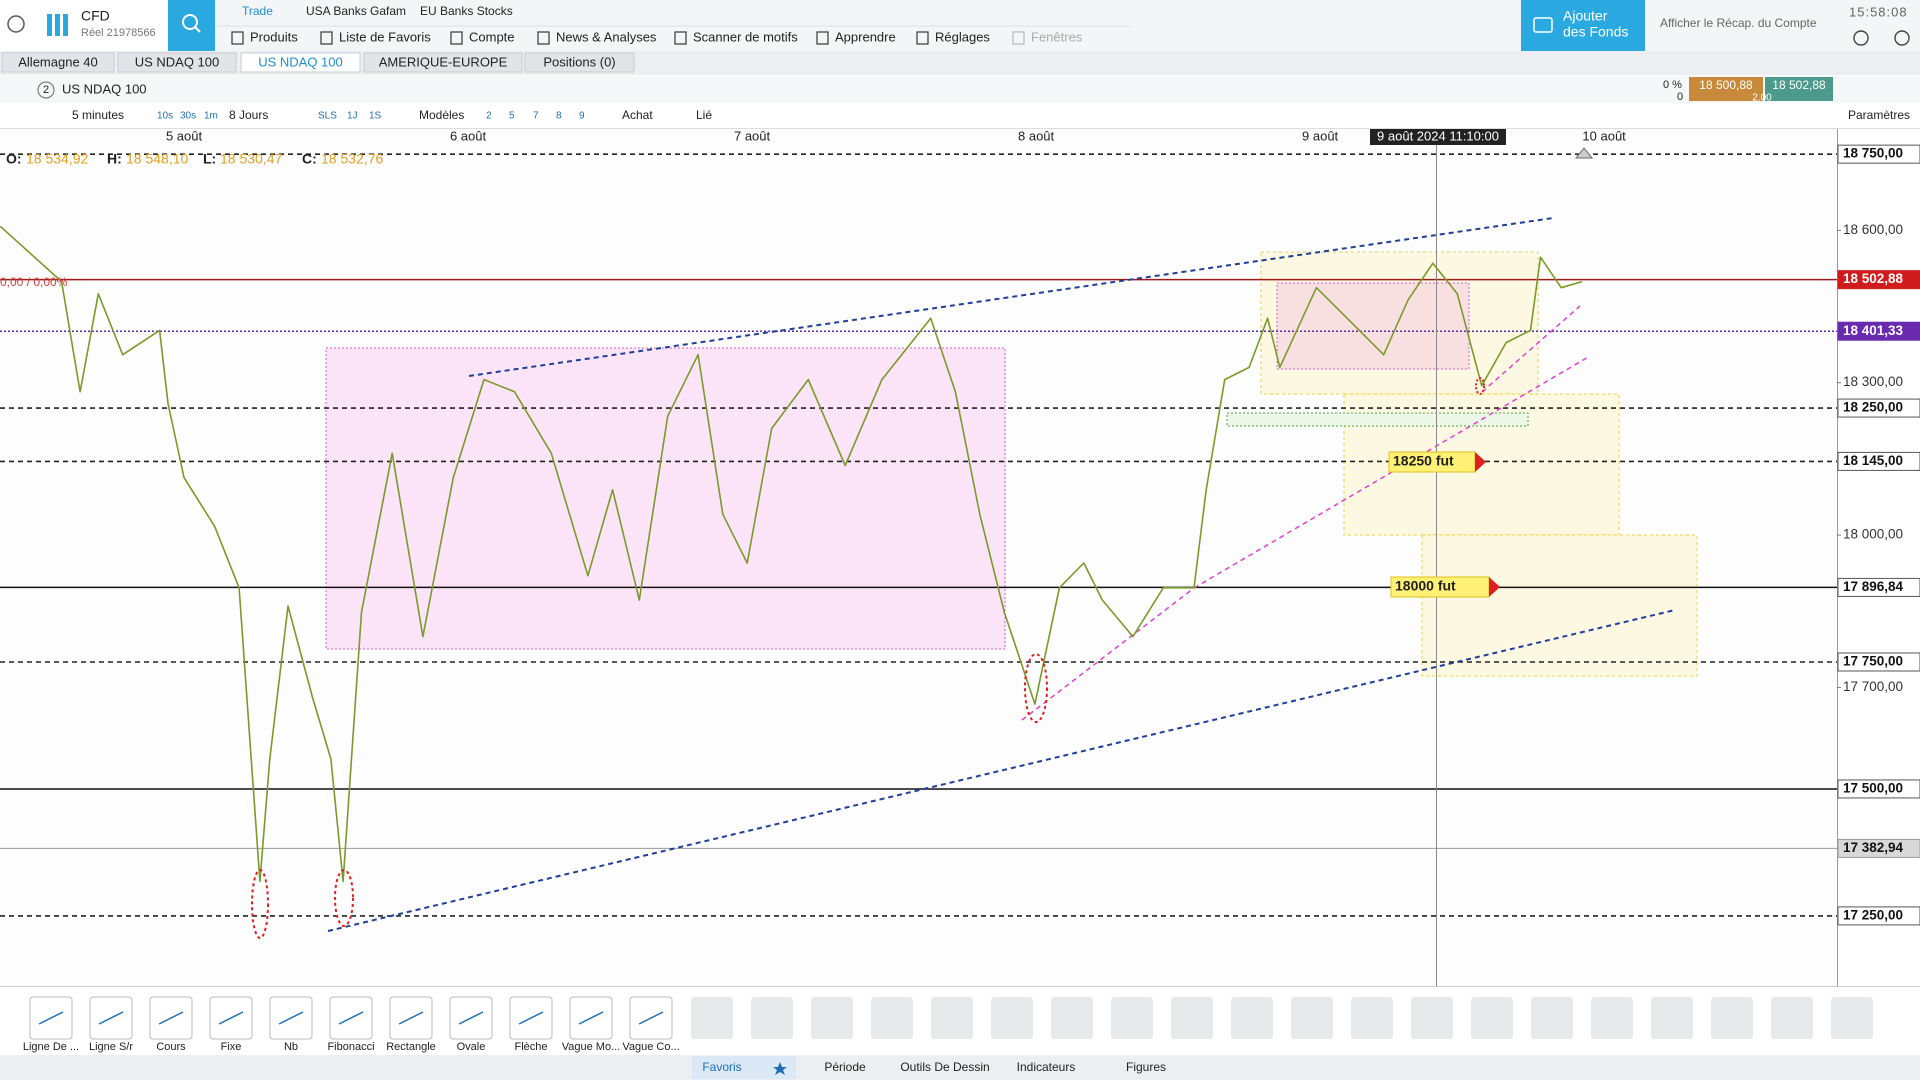 Image resolution: width=1920 pixels, height=1080 pixels. I want to click on settings-button: Paramètres, so click(1879, 115).